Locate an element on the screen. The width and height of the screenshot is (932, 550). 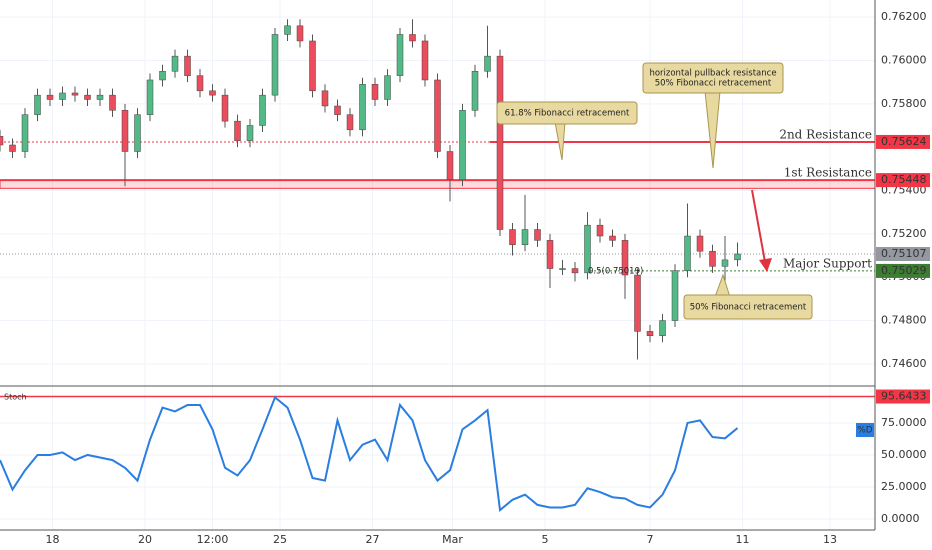
level-name: Major Support is located at coordinates (827, 263).